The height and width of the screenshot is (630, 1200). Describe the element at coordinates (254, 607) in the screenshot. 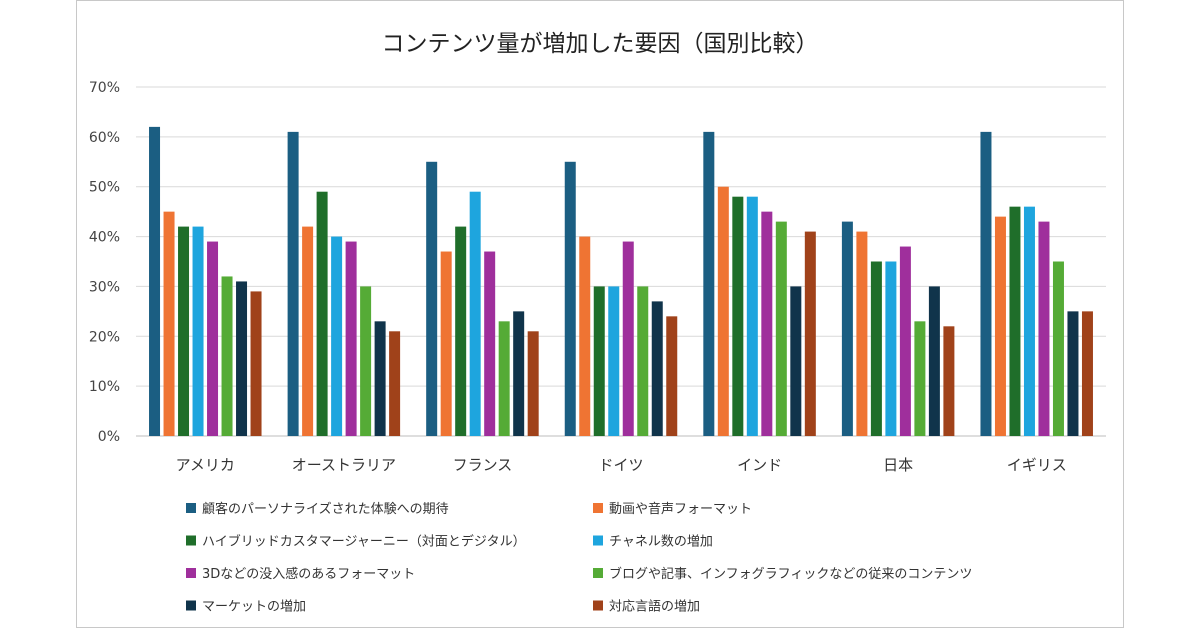

I see `legend-label-6: マーケットの増加` at that location.